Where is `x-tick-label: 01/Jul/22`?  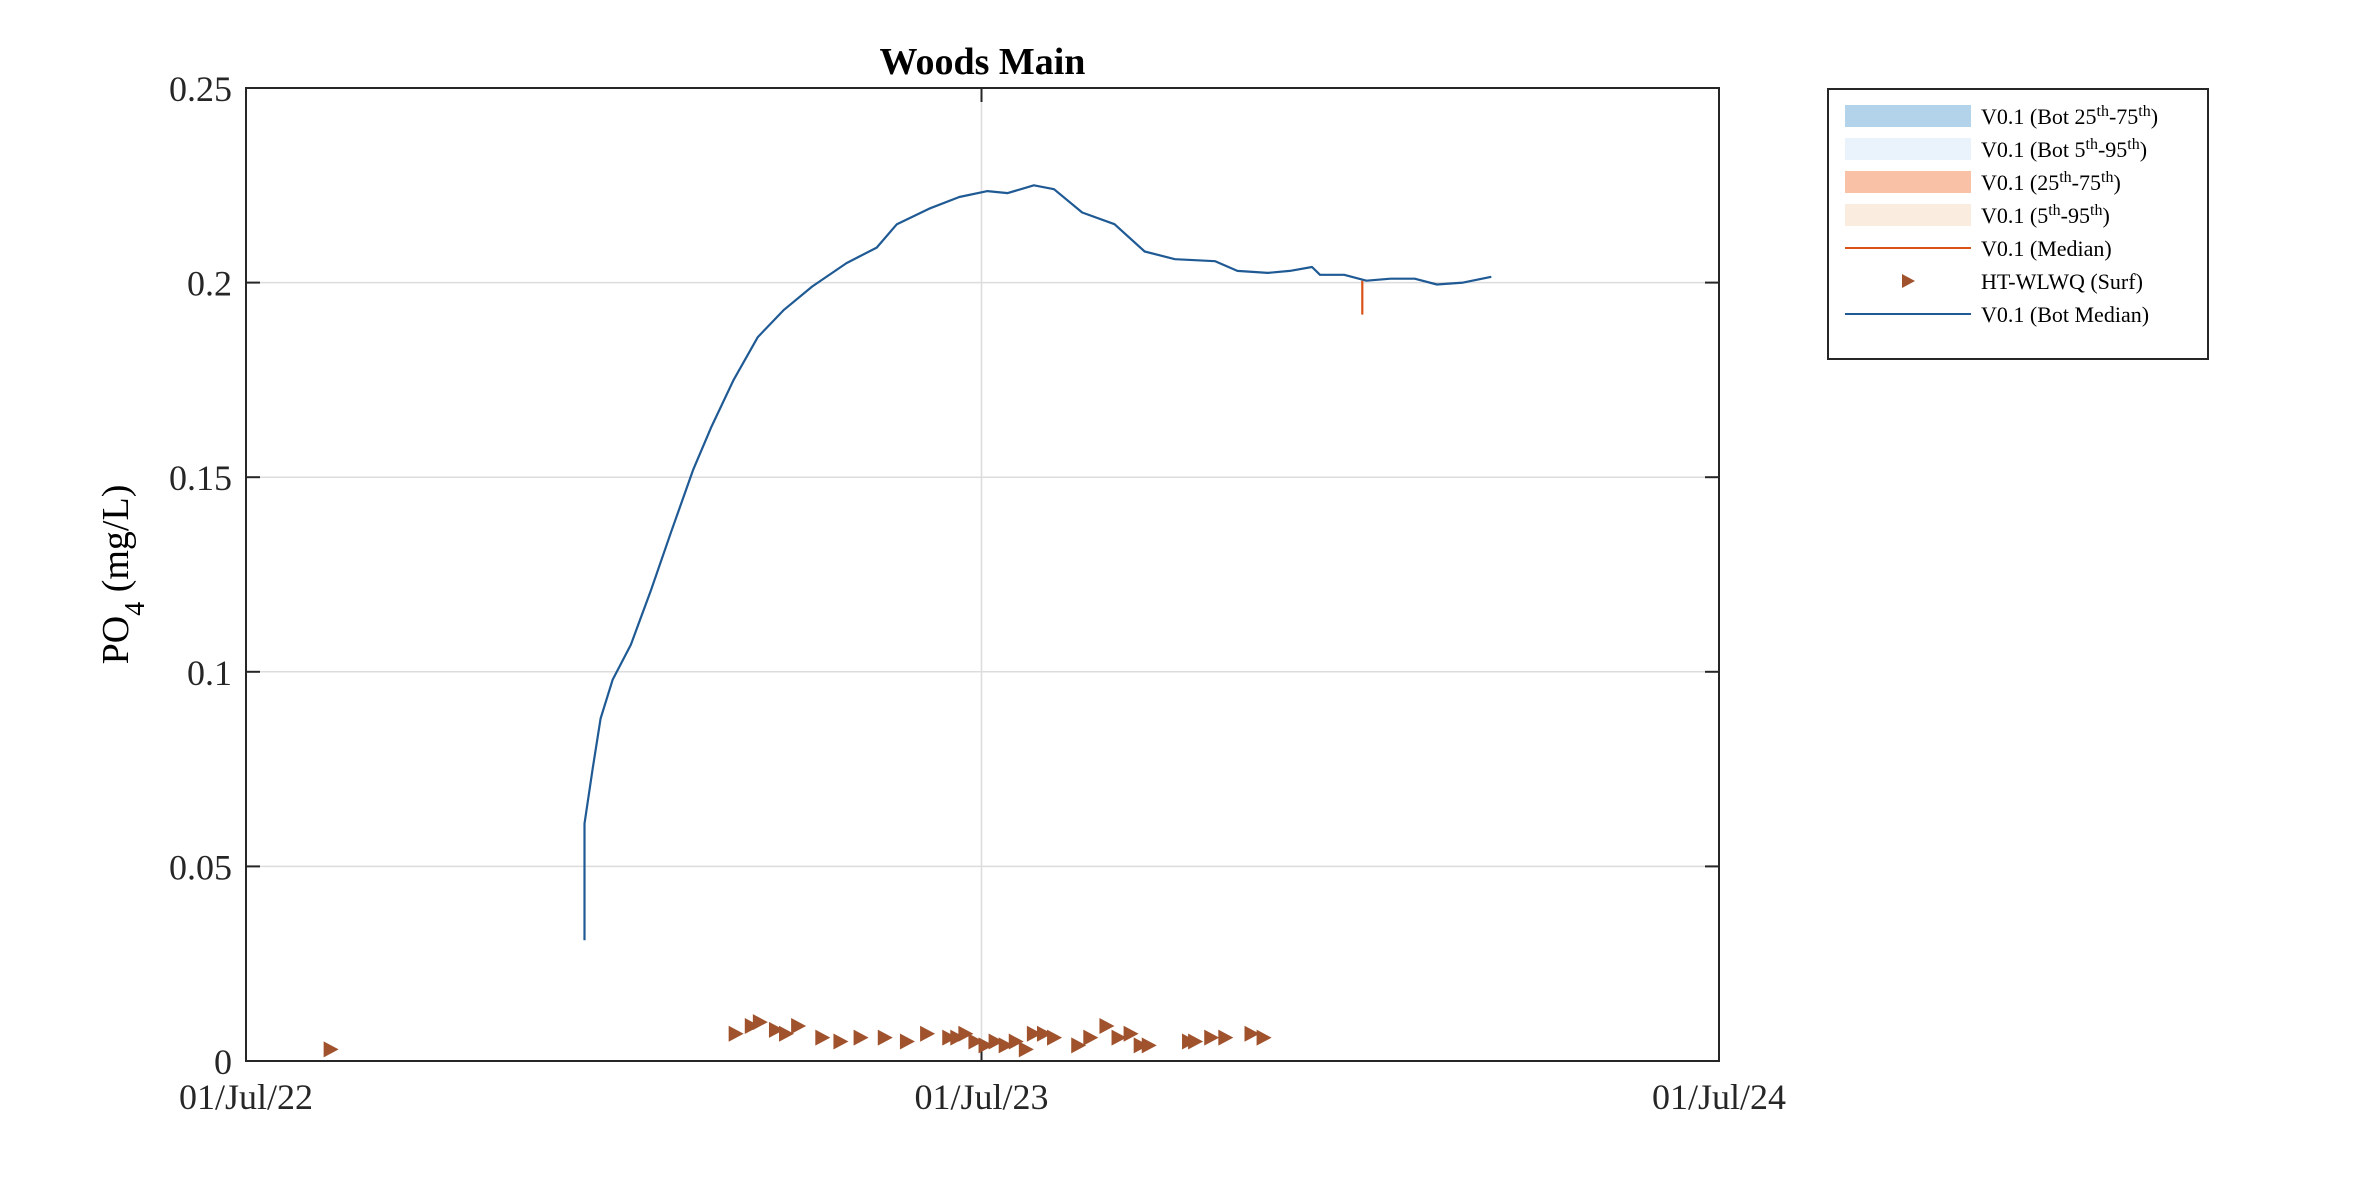
x-tick-label: 01/Jul/22 is located at coordinates (246, 1097).